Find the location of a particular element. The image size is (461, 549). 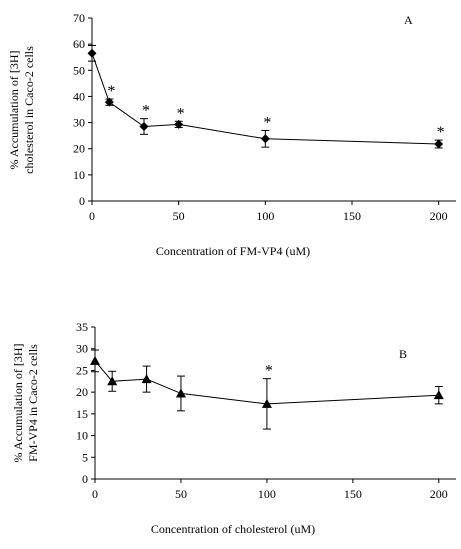

y-tick-label: 40 is located at coordinates (79, 96).